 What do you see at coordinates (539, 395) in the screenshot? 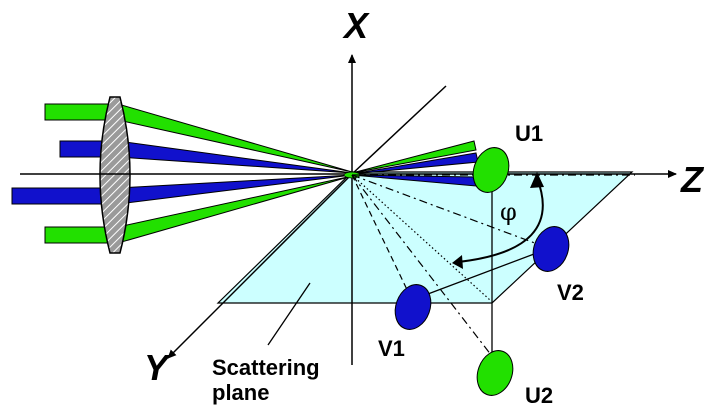
I see `detector-u2-label: U2` at bounding box center [539, 395].